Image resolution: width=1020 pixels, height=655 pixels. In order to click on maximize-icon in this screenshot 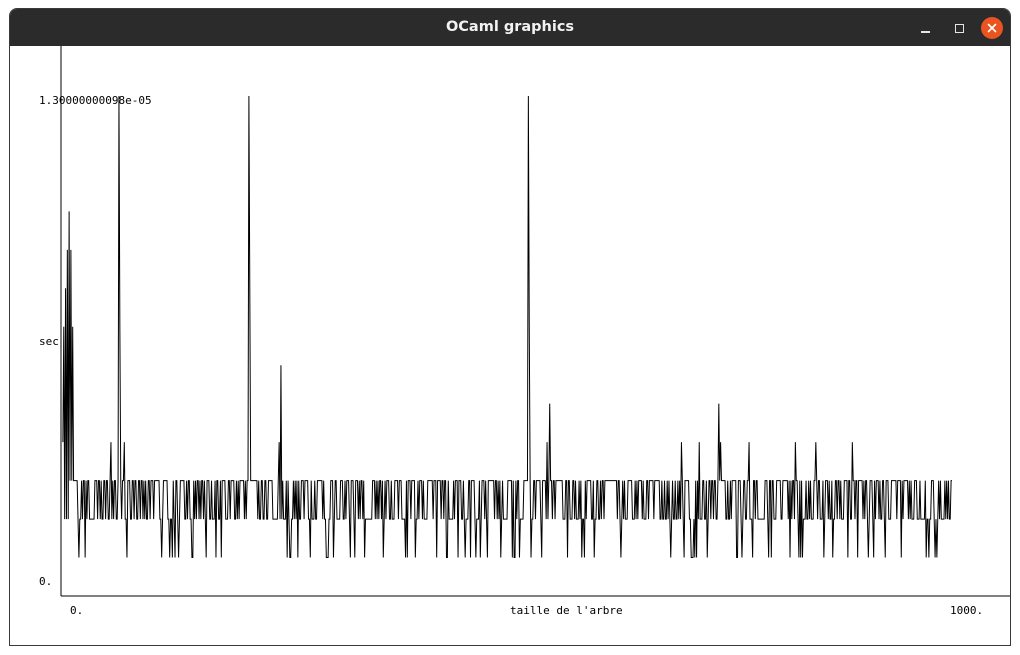, I will do `click(959, 28)`.